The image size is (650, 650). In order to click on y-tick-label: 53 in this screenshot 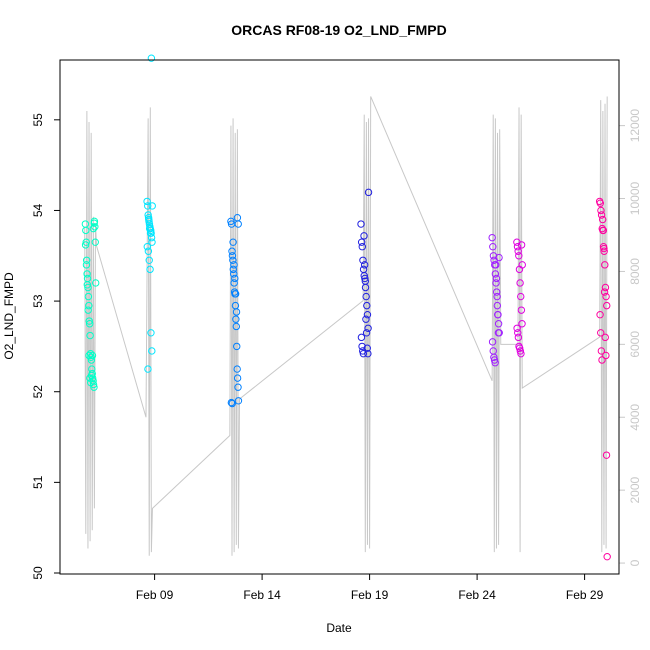, I will do `click(38, 301)`.